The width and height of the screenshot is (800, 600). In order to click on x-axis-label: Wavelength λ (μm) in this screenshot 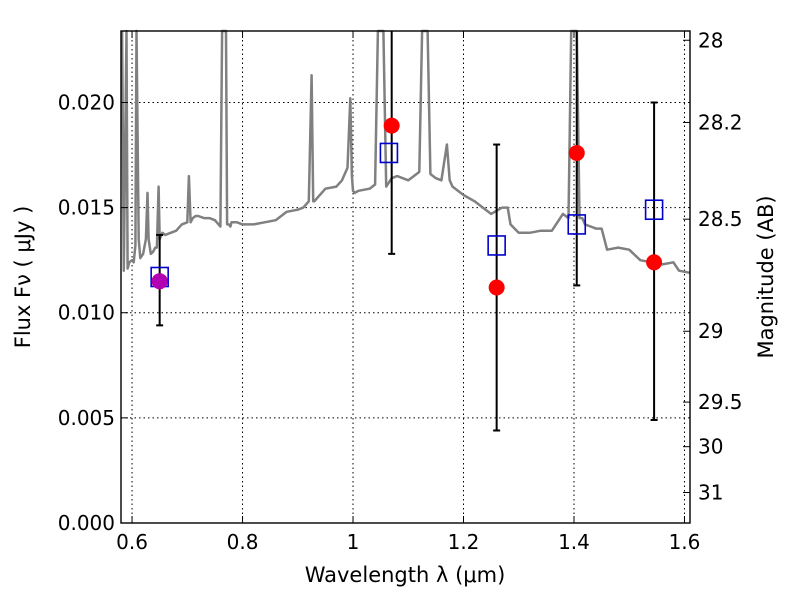, I will do `click(405, 575)`.